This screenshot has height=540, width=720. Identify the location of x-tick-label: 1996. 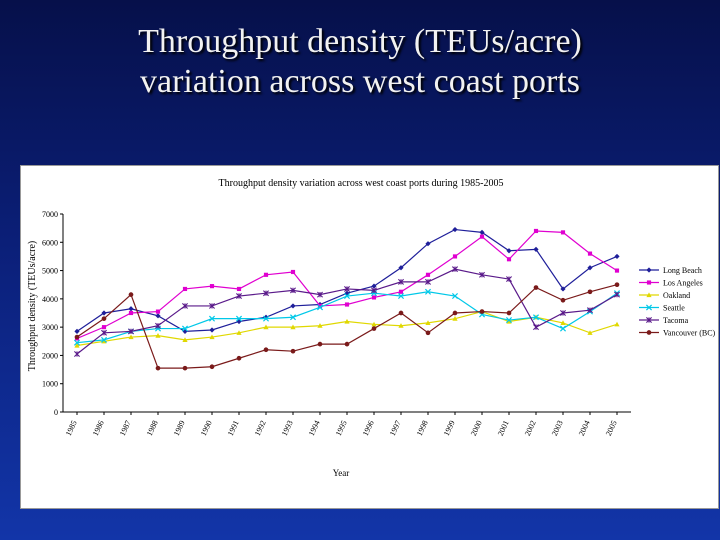
(368, 428).